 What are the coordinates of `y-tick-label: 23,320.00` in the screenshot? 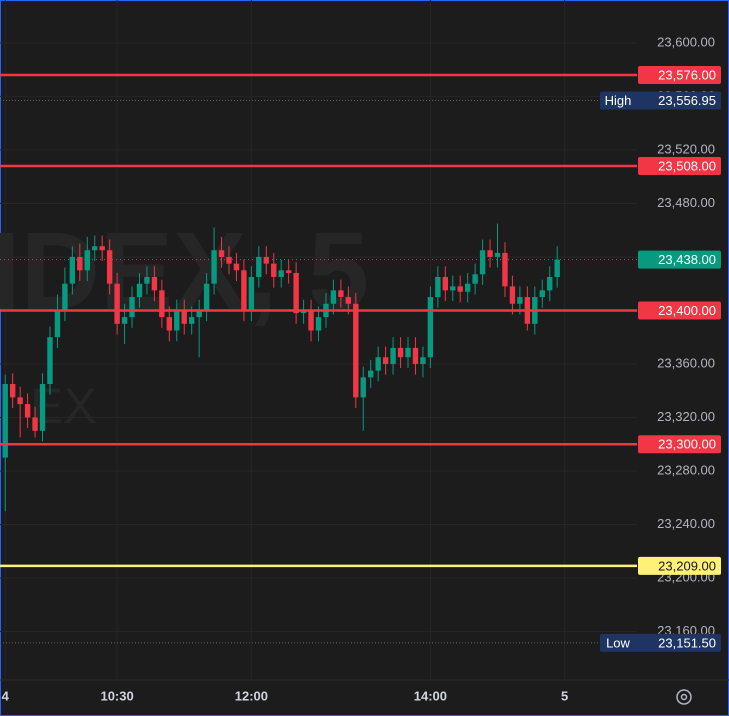 It's located at (686, 416).